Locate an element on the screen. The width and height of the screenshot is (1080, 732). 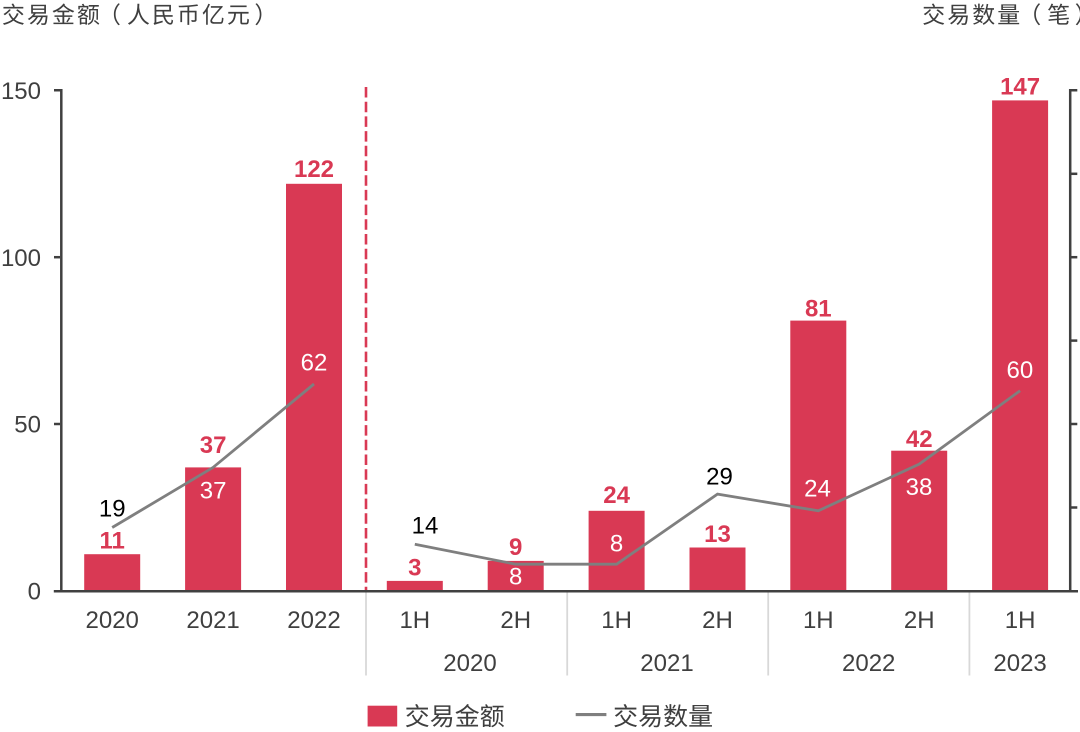
svg-text: 2023 is located at coordinates (1019, 663).